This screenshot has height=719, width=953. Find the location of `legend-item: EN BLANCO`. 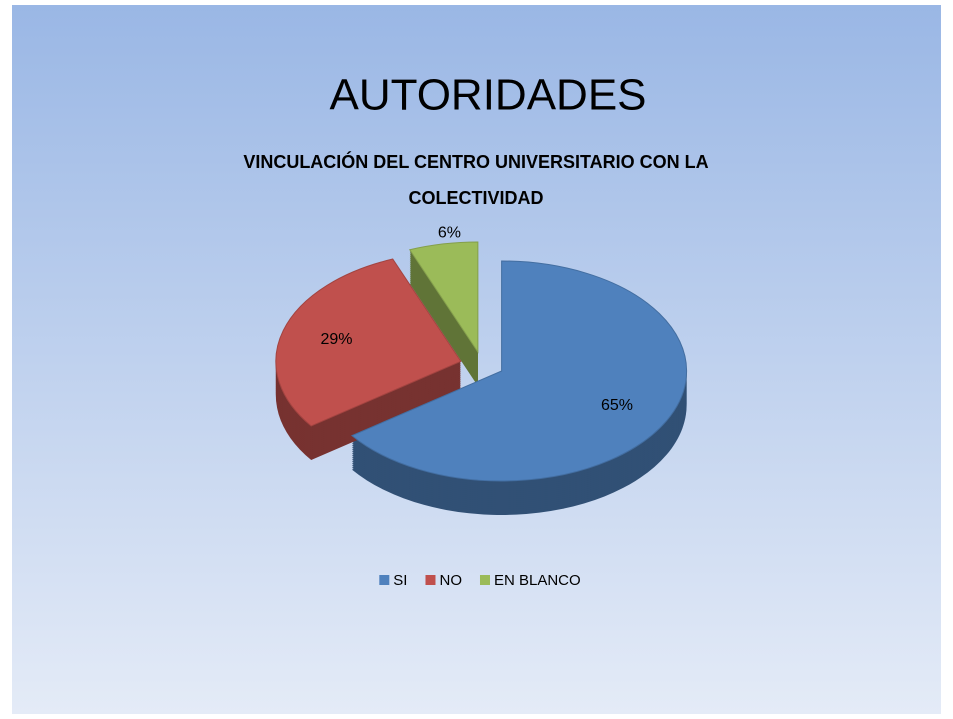

legend-item: EN BLANCO is located at coordinates (530, 580).